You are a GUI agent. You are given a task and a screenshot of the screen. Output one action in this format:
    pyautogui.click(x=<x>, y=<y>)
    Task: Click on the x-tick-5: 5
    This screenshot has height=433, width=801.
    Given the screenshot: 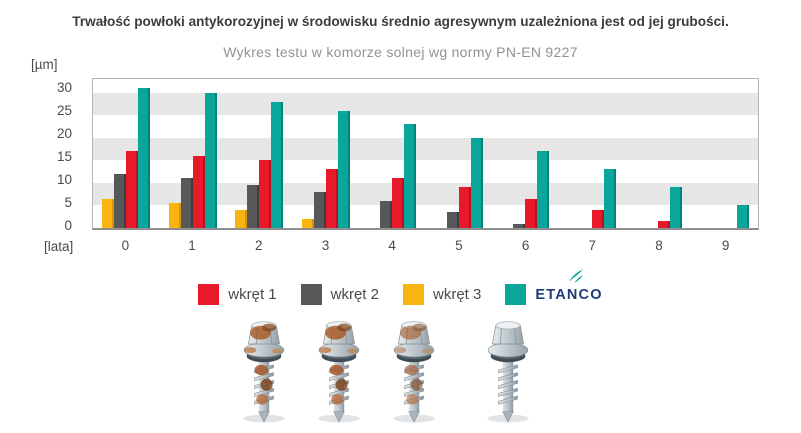 What is the action you would take?
    pyautogui.click(x=459, y=245)
    